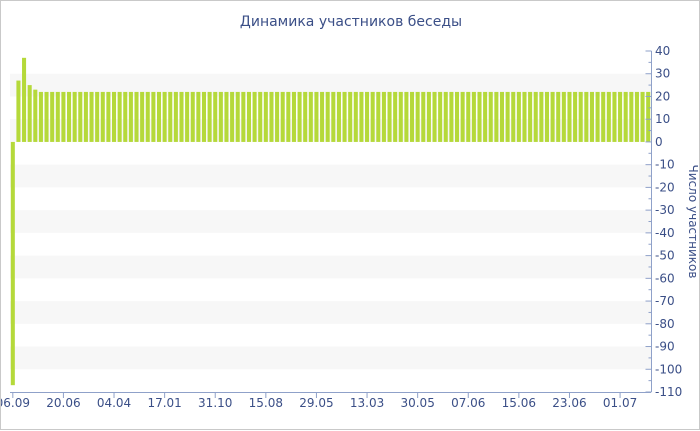 The image size is (700, 431). What do you see at coordinates (668, 392) in the screenshot?
I see `y-tick-label: -110` at bounding box center [668, 392].